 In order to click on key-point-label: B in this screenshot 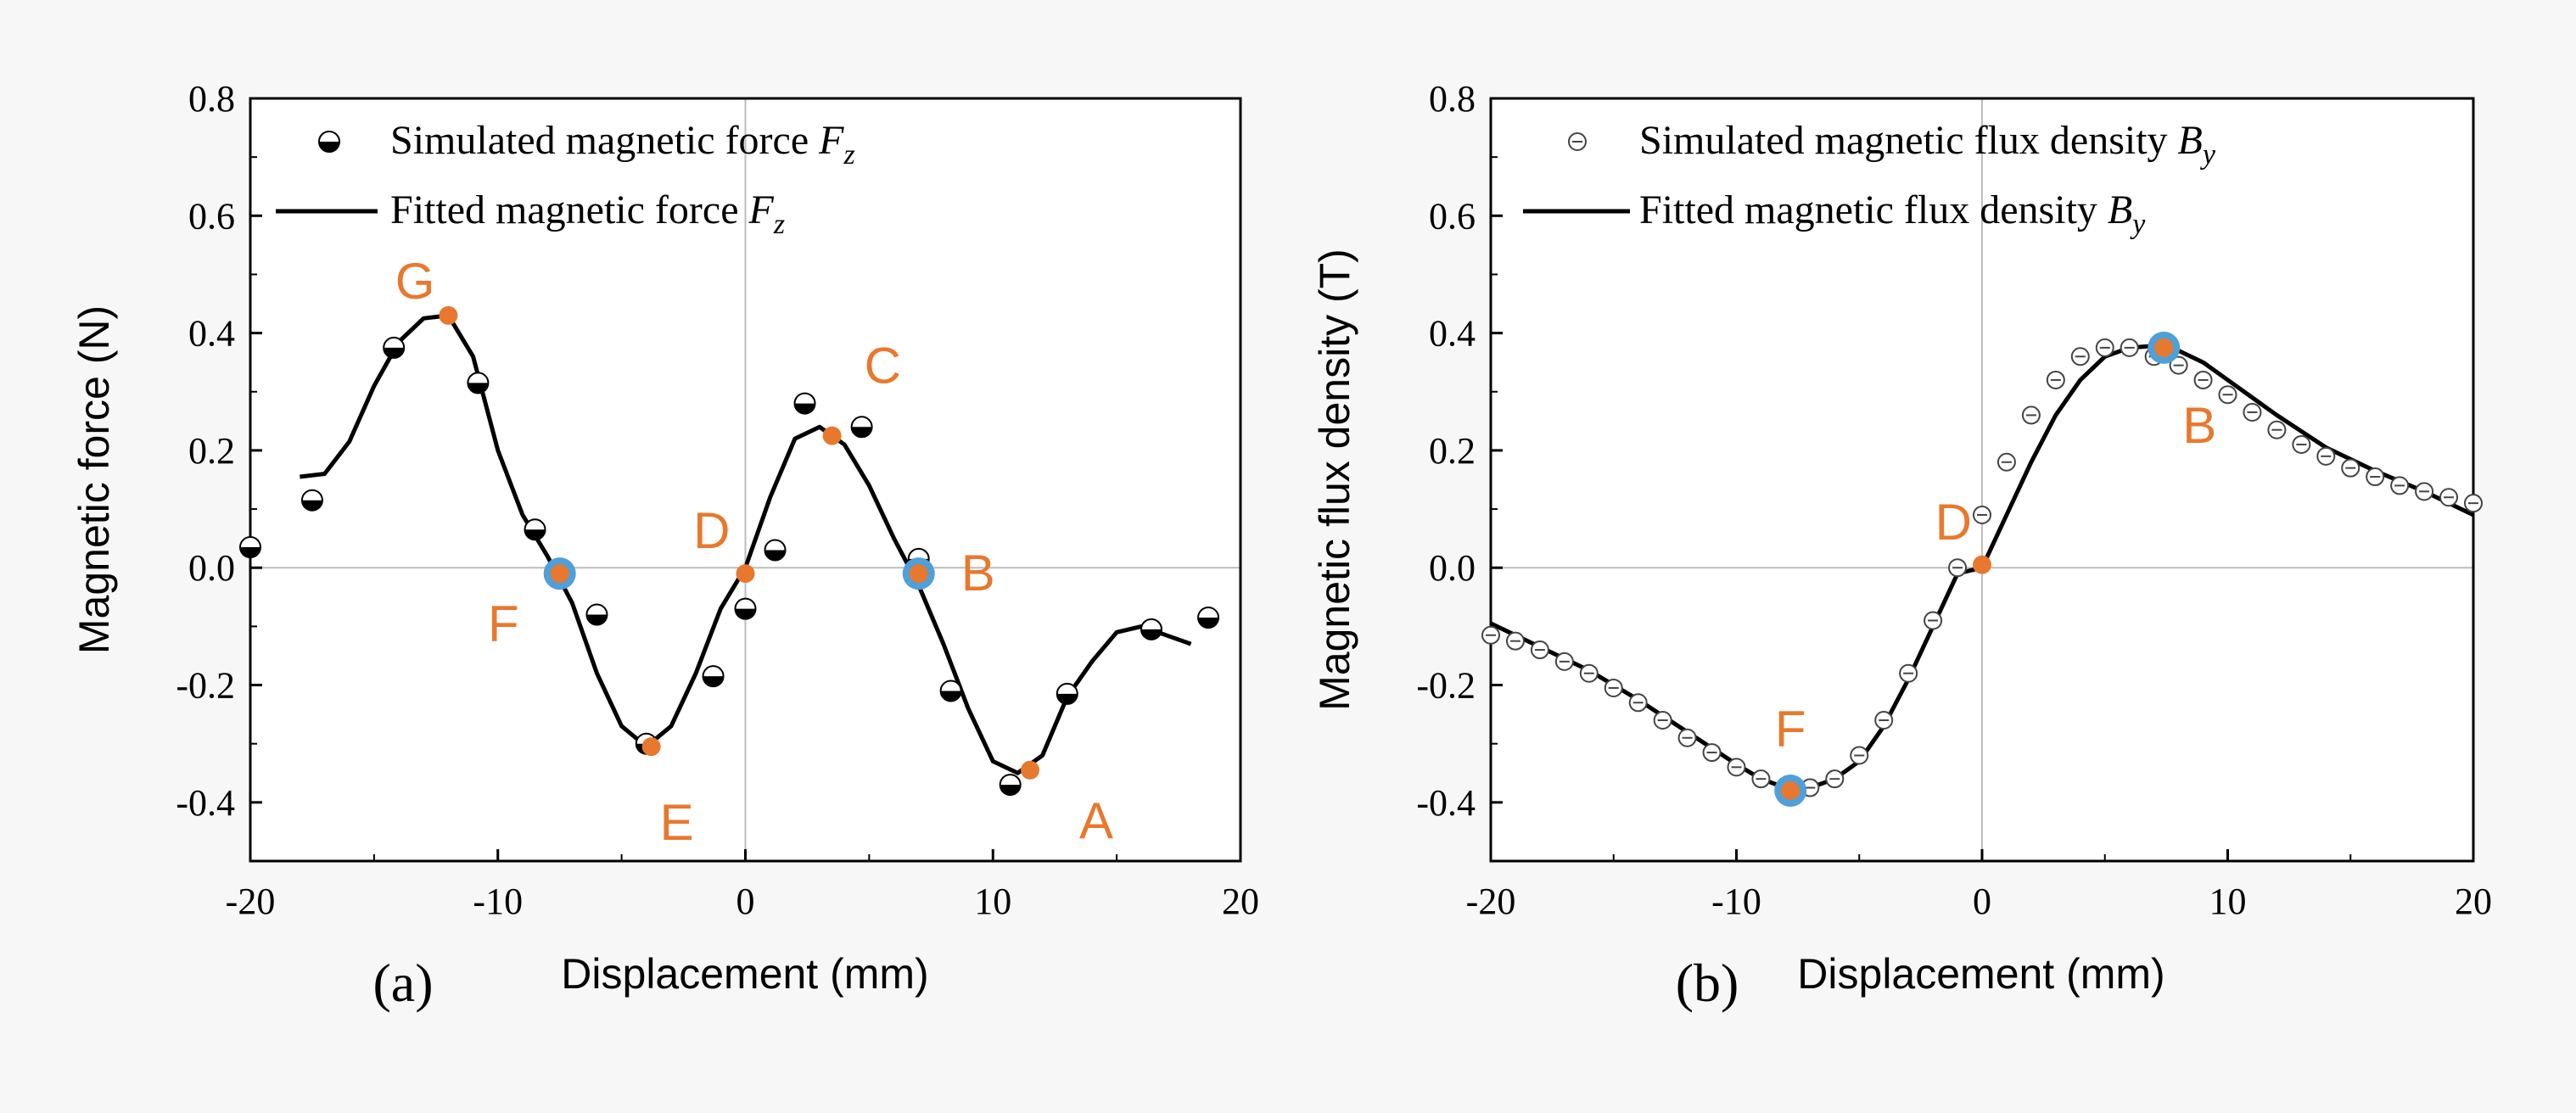, I will do `click(978, 573)`.